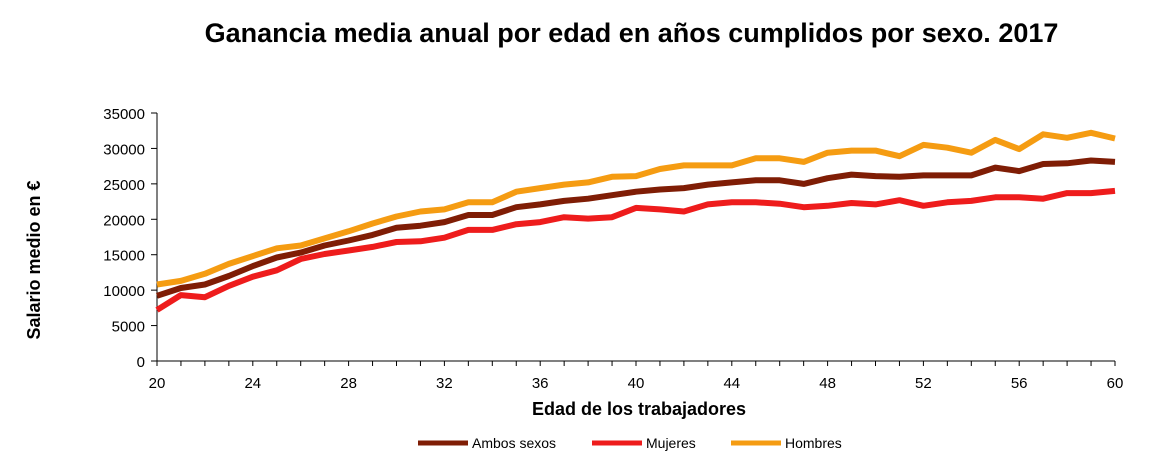  Describe the element at coordinates (636, 383) in the screenshot. I see `x-tick-label: 40` at that location.